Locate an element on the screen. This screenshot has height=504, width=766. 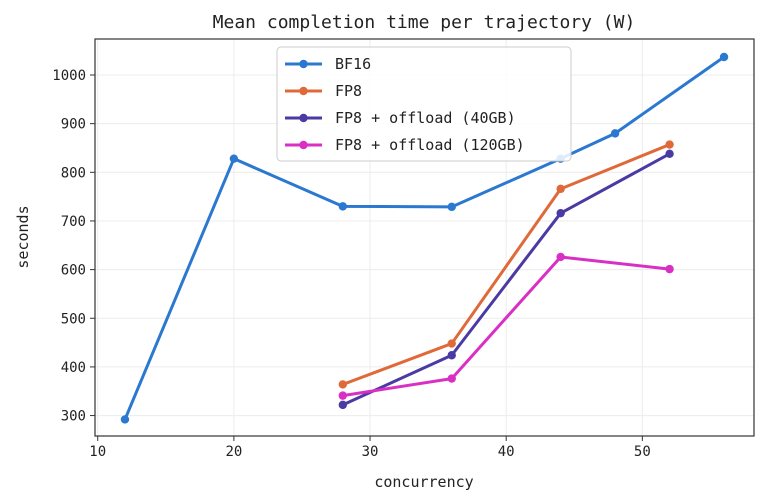
series-line is located at coordinates (506, 326).